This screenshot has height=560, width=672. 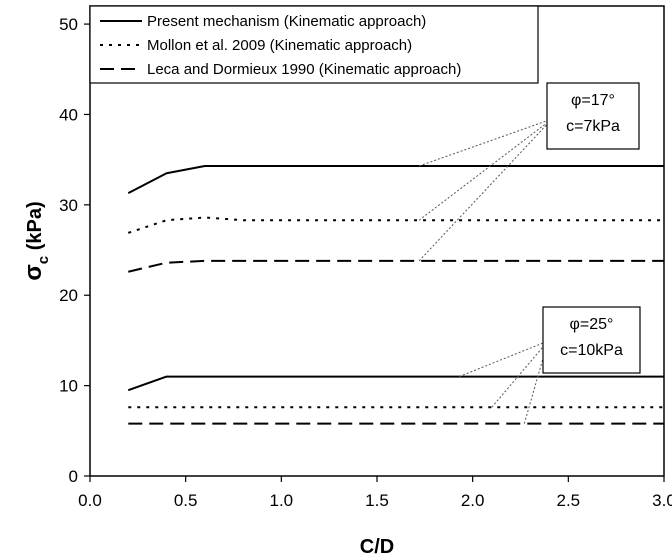 What do you see at coordinates (282, 500) in the screenshot?
I see `x-tick-label: 1.0` at bounding box center [282, 500].